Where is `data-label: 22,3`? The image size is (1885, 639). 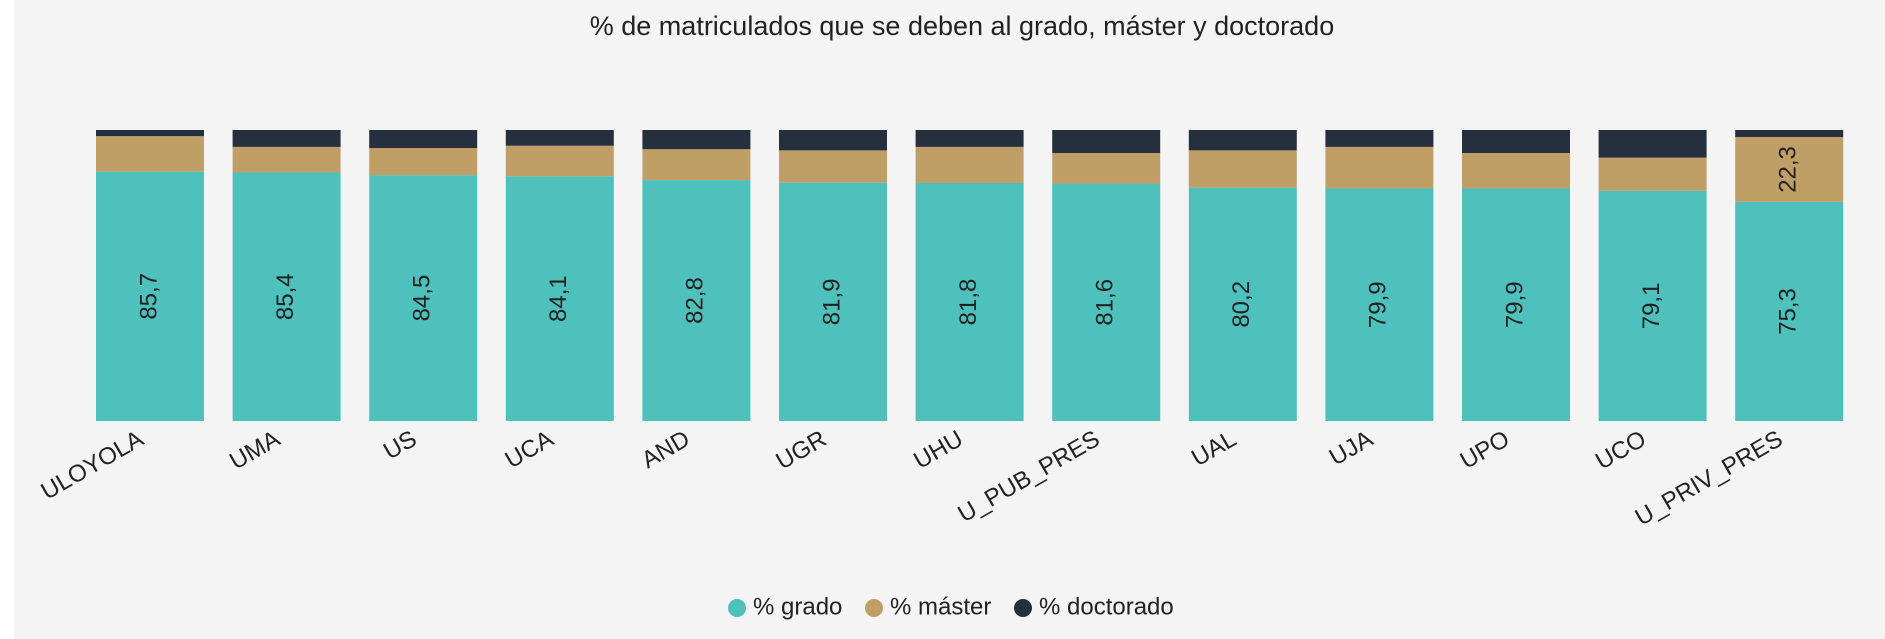 data-label: 22,3 is located at coordinates (1788, 169).